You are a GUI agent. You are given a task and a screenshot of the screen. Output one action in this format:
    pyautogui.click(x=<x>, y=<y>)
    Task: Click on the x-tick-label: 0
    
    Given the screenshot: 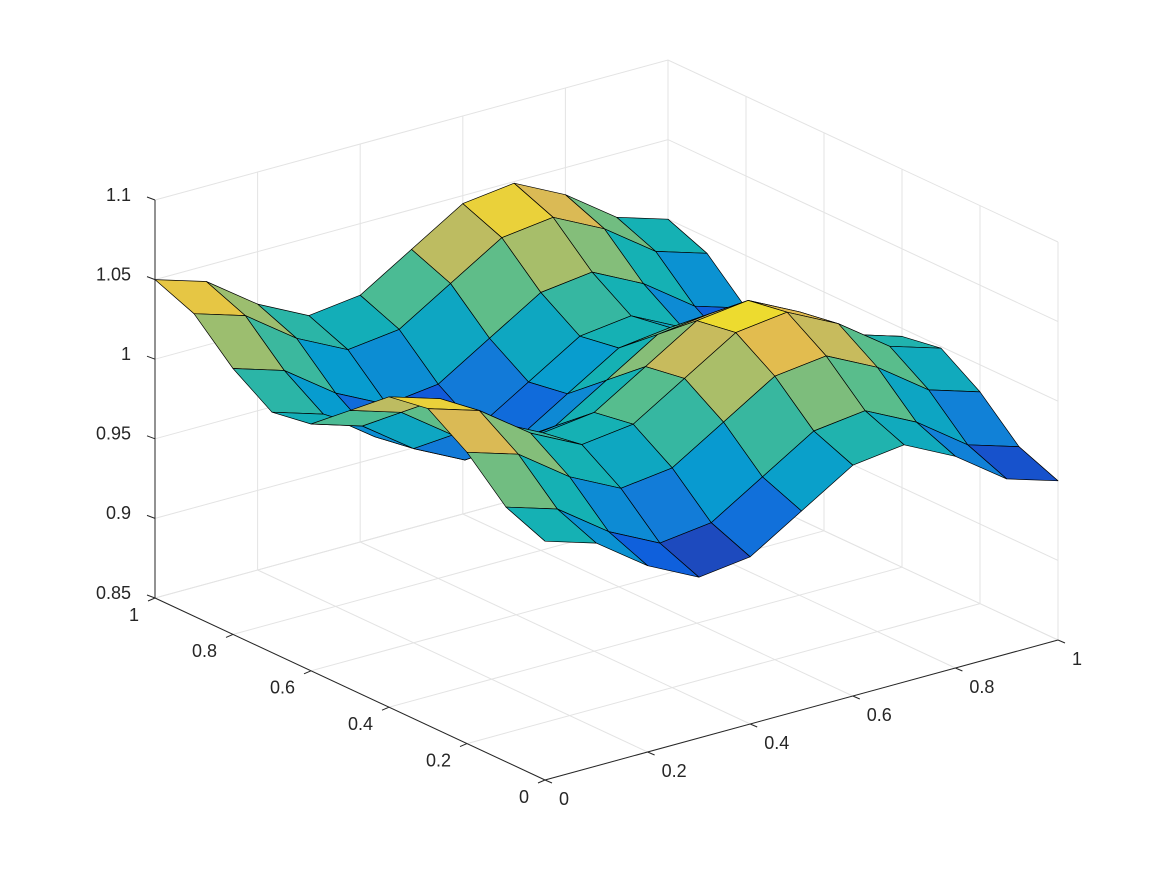 What is the action you would take?
    pyautogui.click(x=564, y=799)
    